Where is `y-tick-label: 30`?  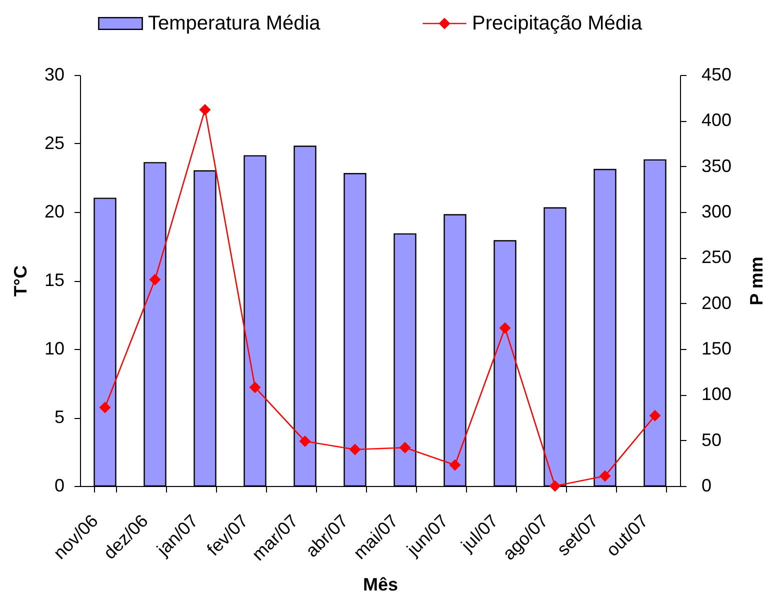
y-tick-label: 30 is located at coordinates (54, 74).